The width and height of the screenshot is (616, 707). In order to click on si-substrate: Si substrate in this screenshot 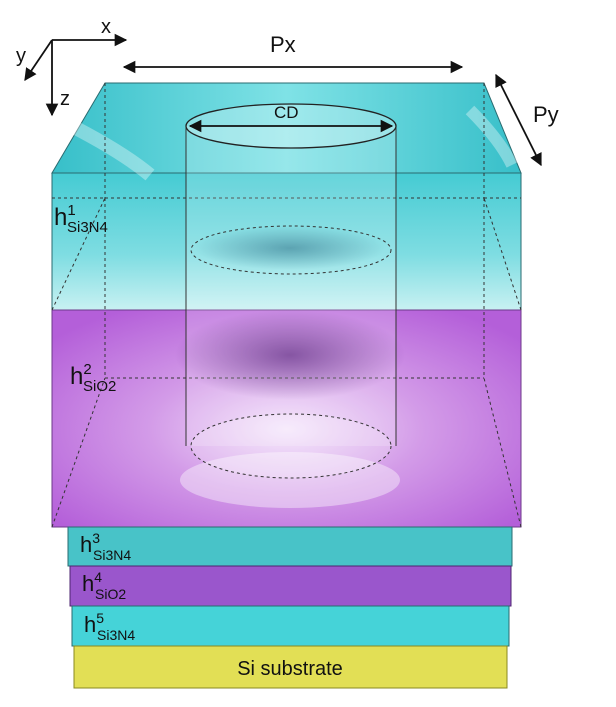, I will do `click(290, 667)`.